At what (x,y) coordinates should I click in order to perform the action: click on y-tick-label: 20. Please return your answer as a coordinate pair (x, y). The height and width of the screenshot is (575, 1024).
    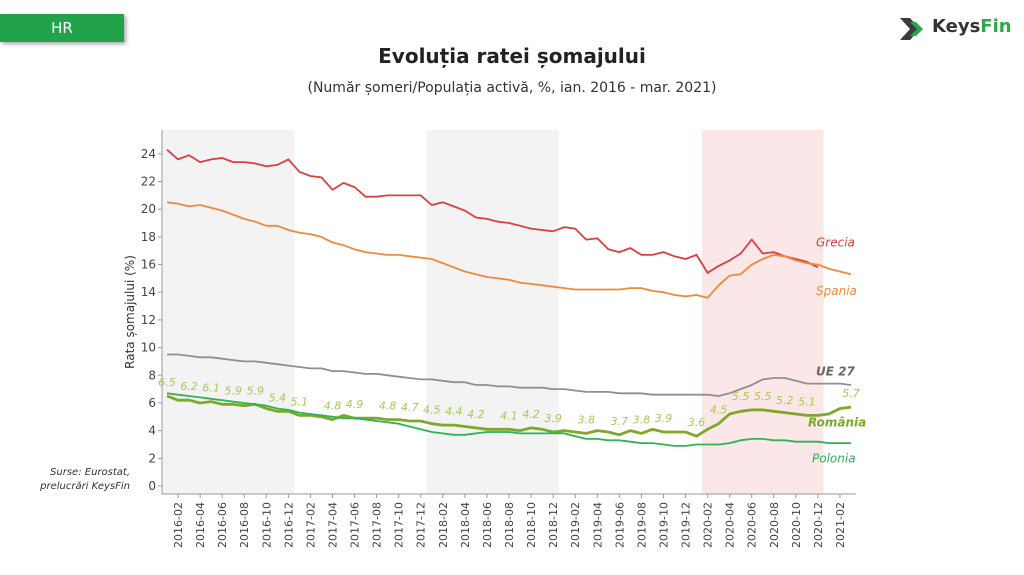
    Looking at the image, I should click on (148, 209).